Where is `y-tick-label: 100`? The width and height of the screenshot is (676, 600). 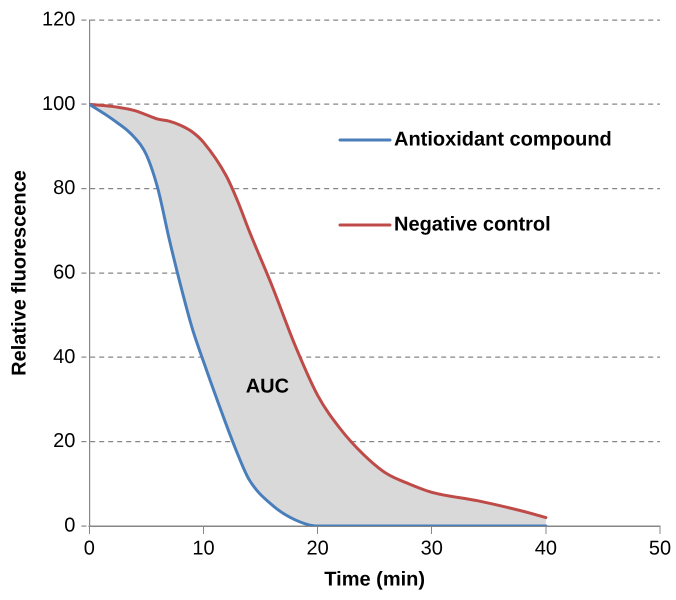 y-tick-label: 100 is located at coordinates (59, 103).